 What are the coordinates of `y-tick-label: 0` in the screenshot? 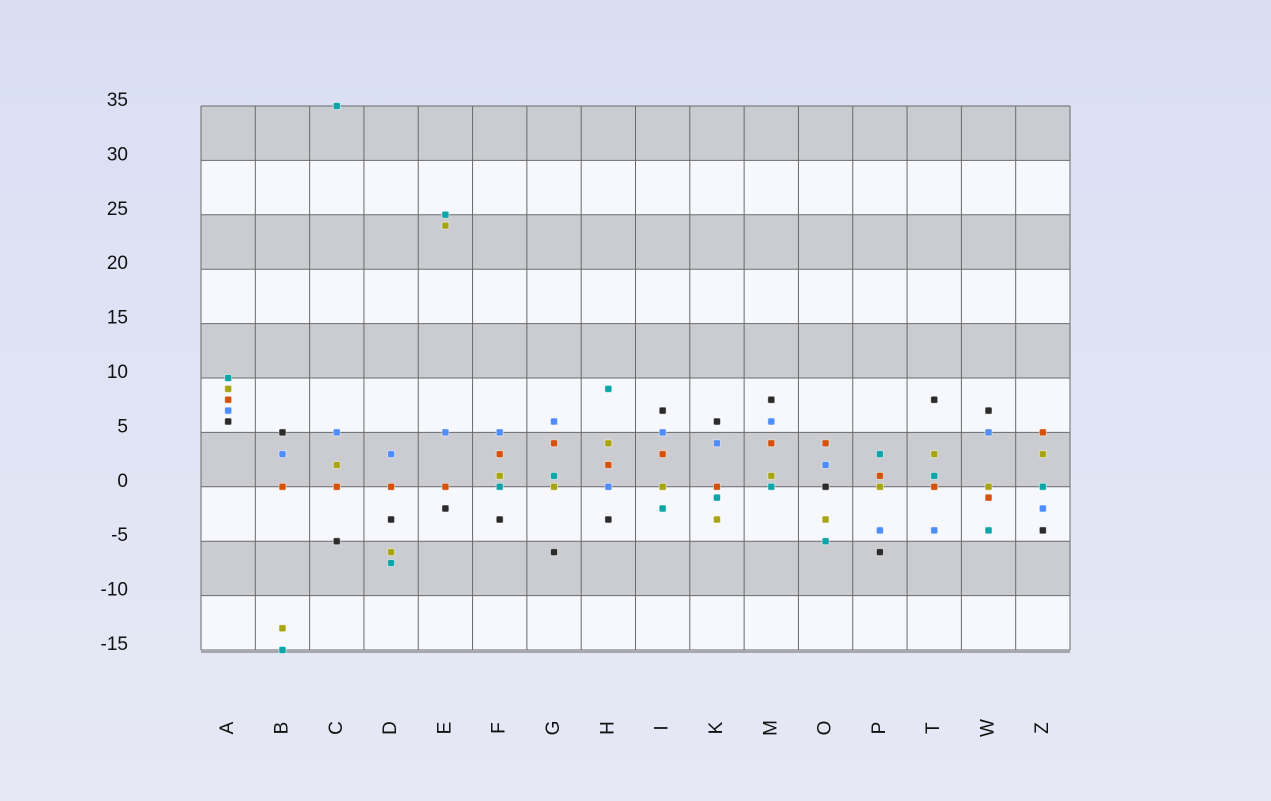 It's located at (122, 481).